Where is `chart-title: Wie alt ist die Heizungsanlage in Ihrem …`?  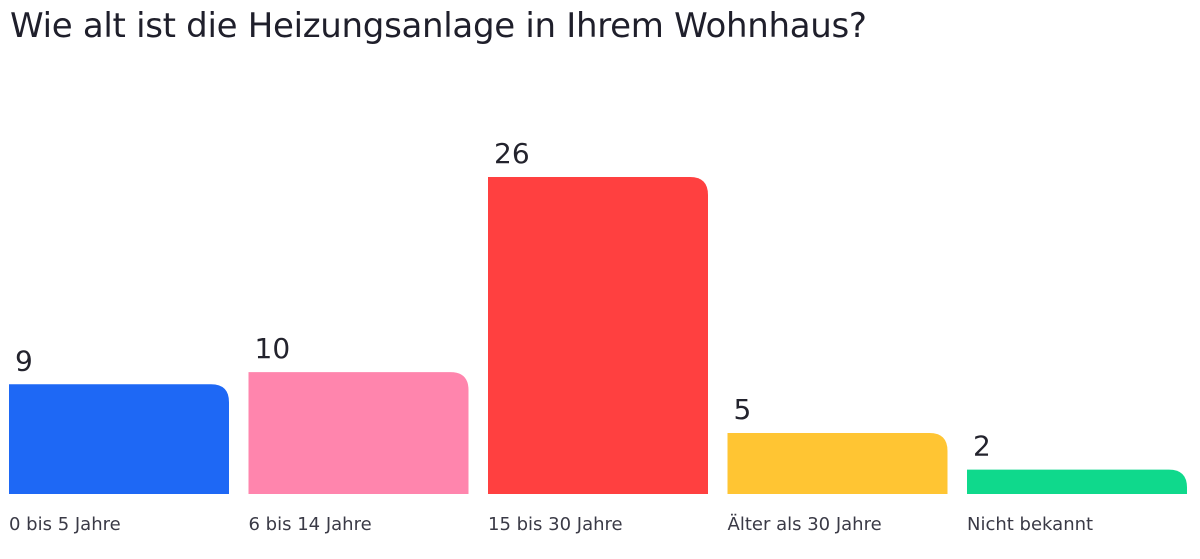 chart-title: Wie alt ist die Heizungsanlage in Ihrem … is located at coordinates (438, 26).